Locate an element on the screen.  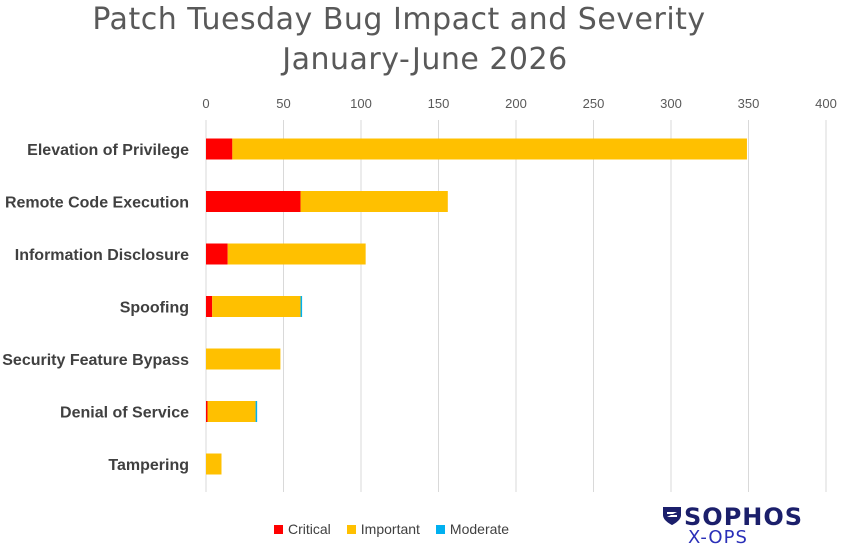
sophos-xops-logo: SOPHOS X-OPS is located at coordinates (747, 525).